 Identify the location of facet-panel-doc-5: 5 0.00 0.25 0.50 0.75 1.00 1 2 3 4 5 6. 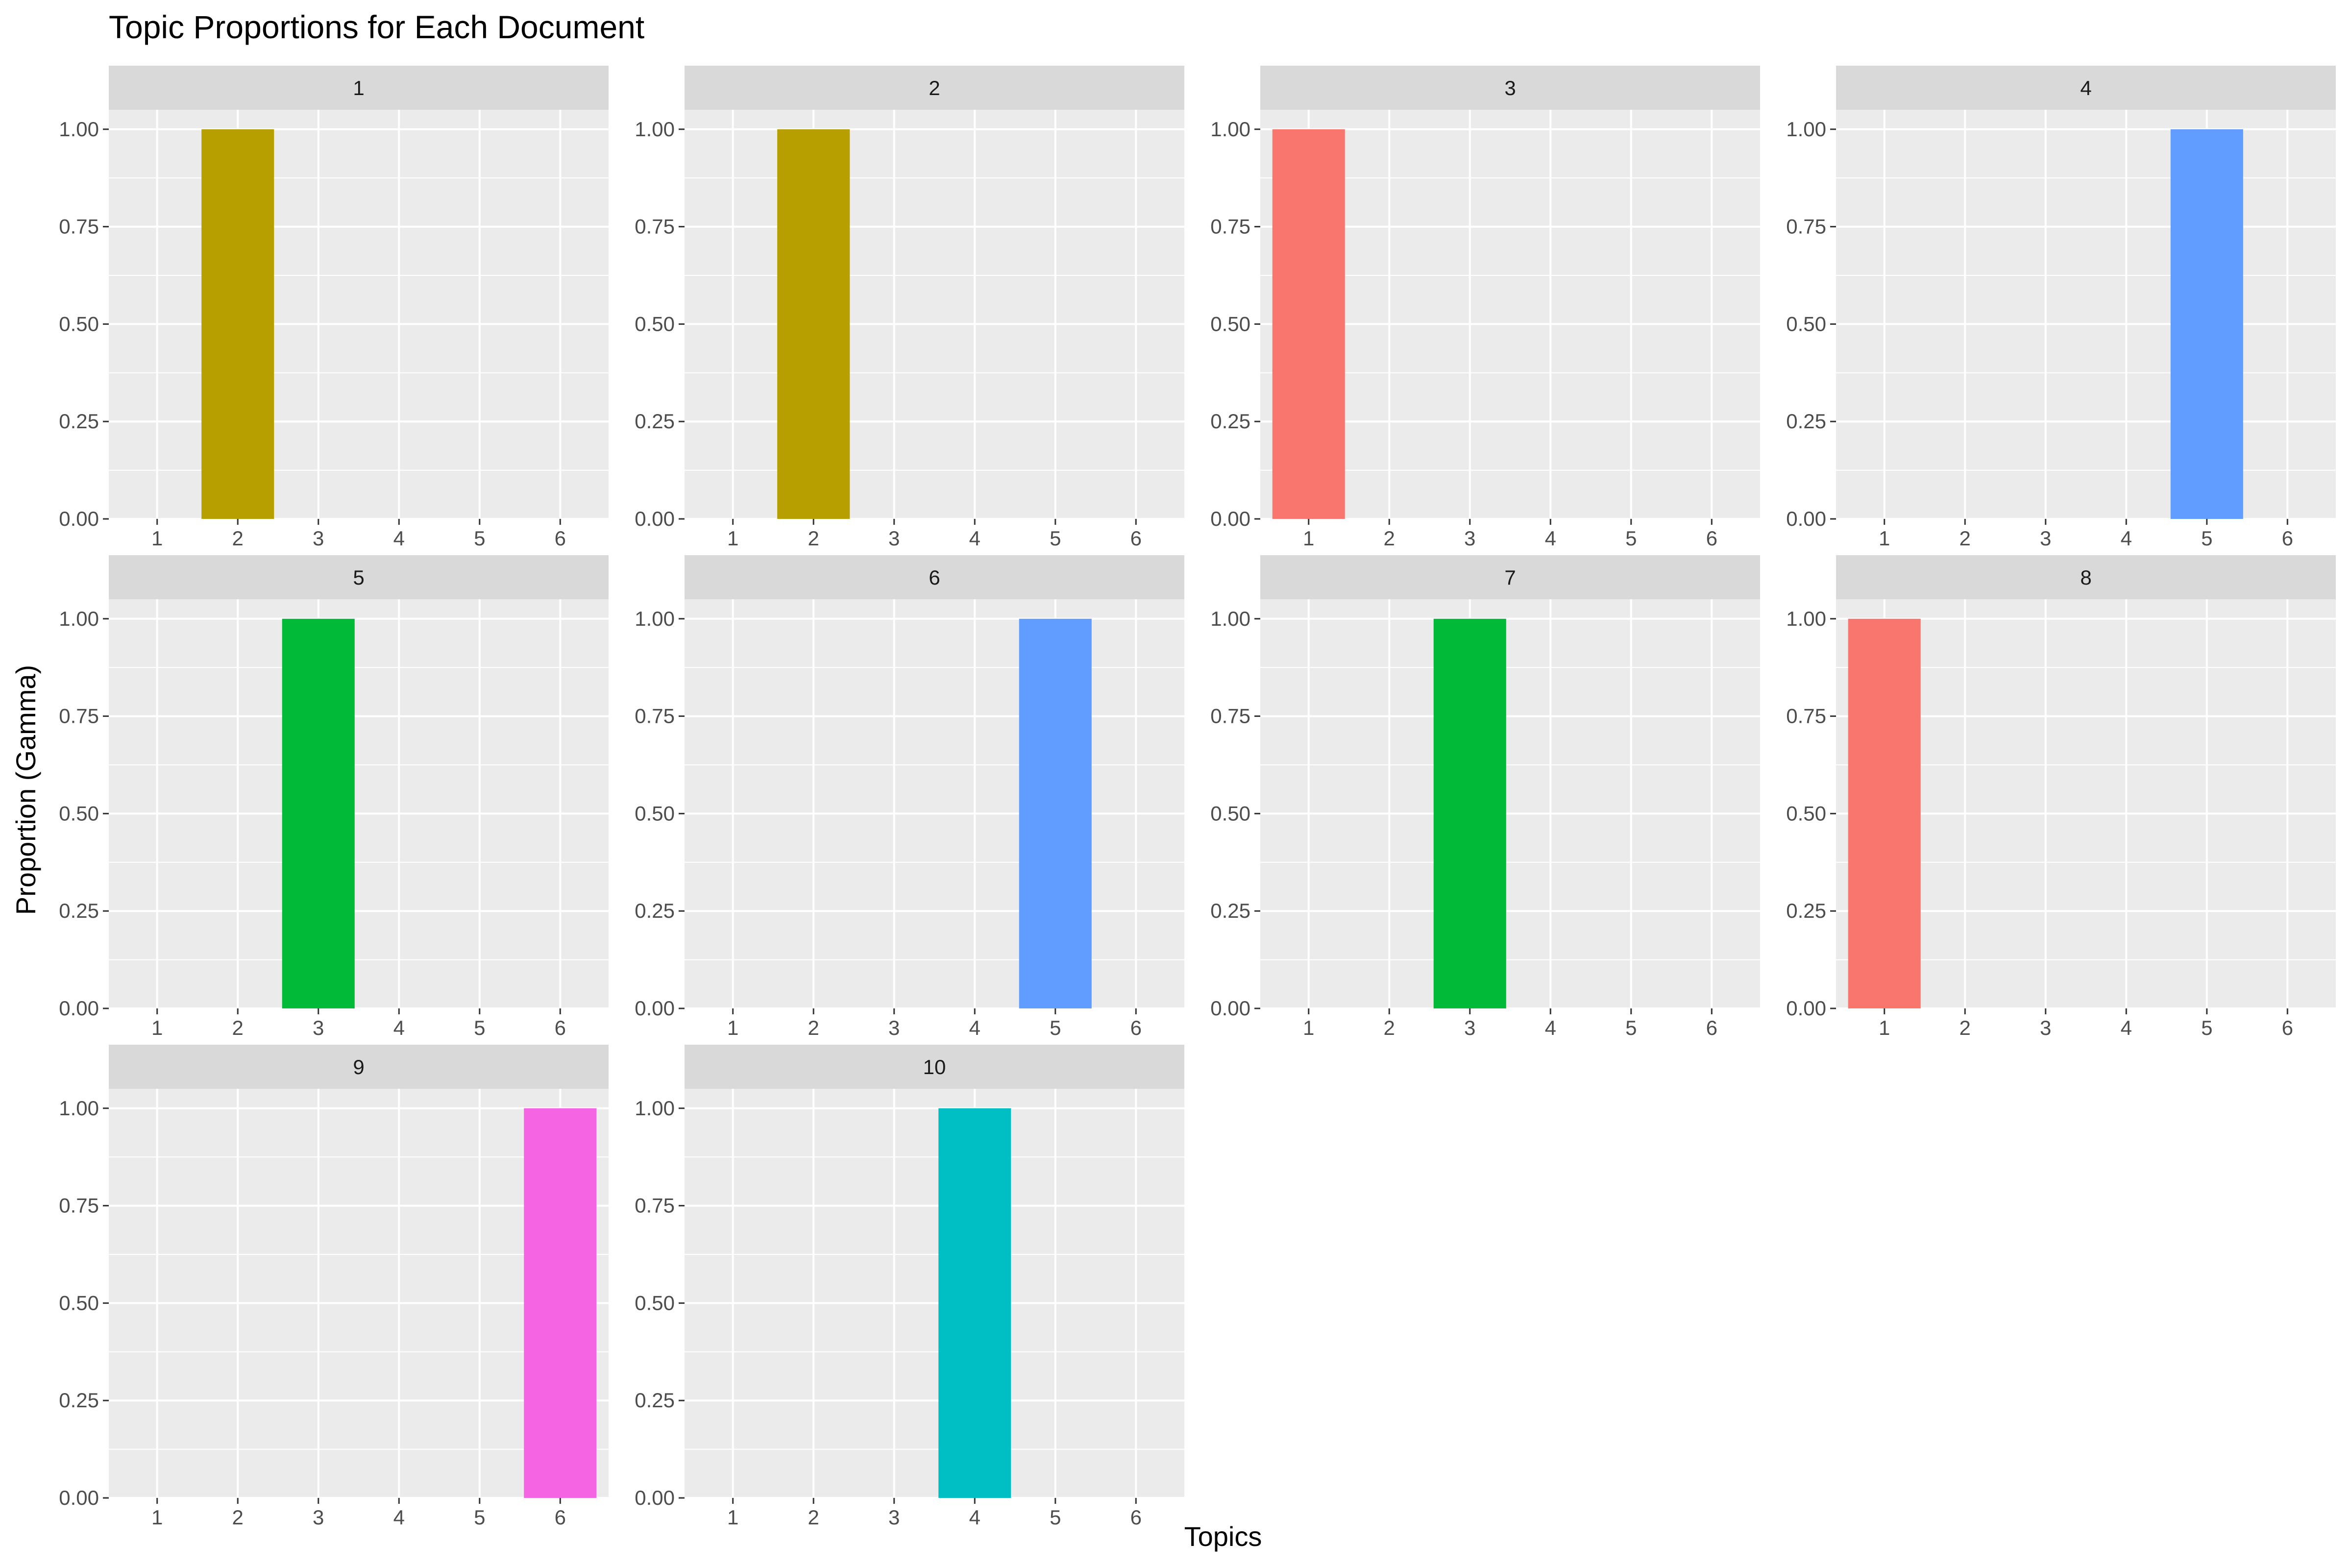
(334, 797).